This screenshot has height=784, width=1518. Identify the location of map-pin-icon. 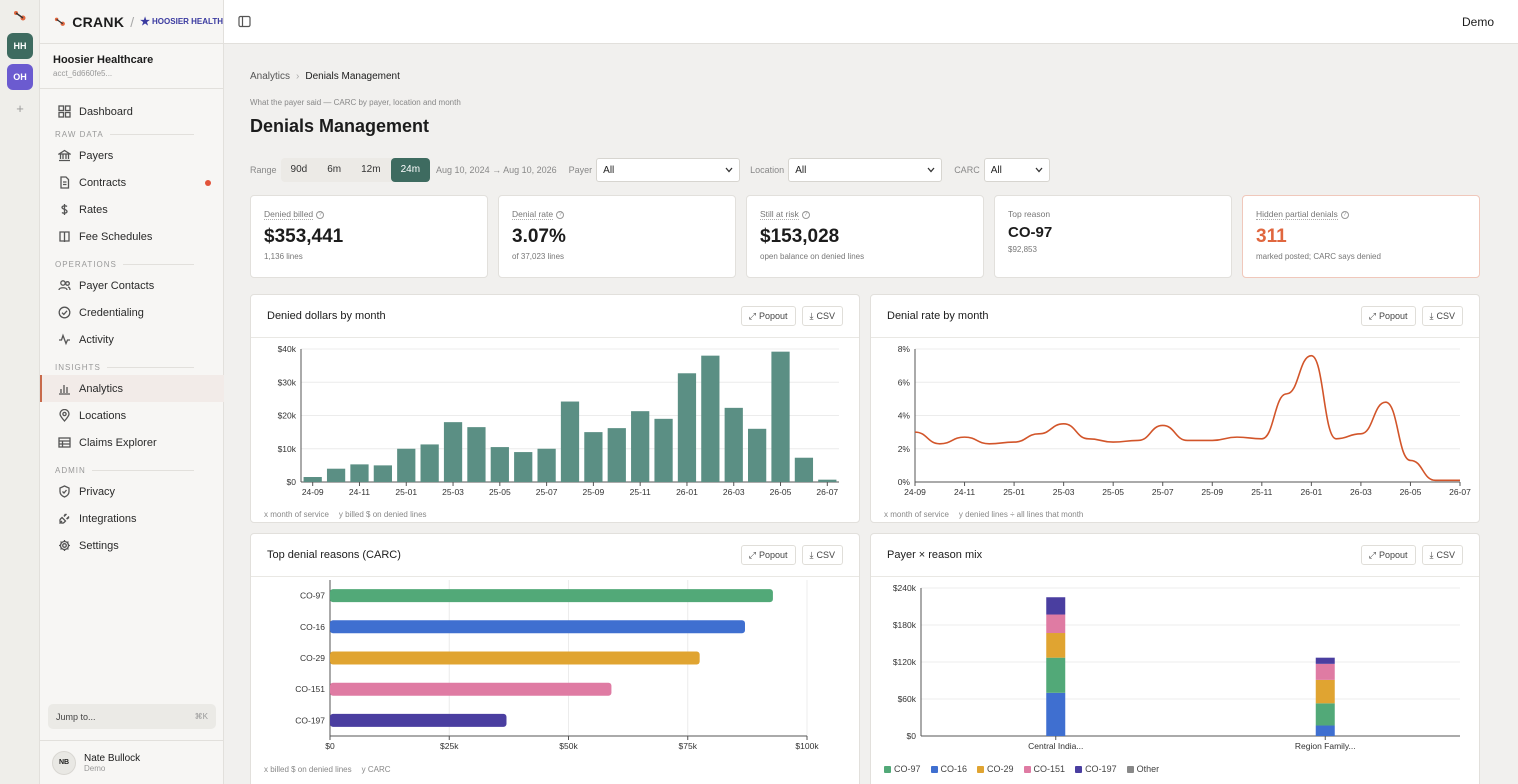
(64, 415).